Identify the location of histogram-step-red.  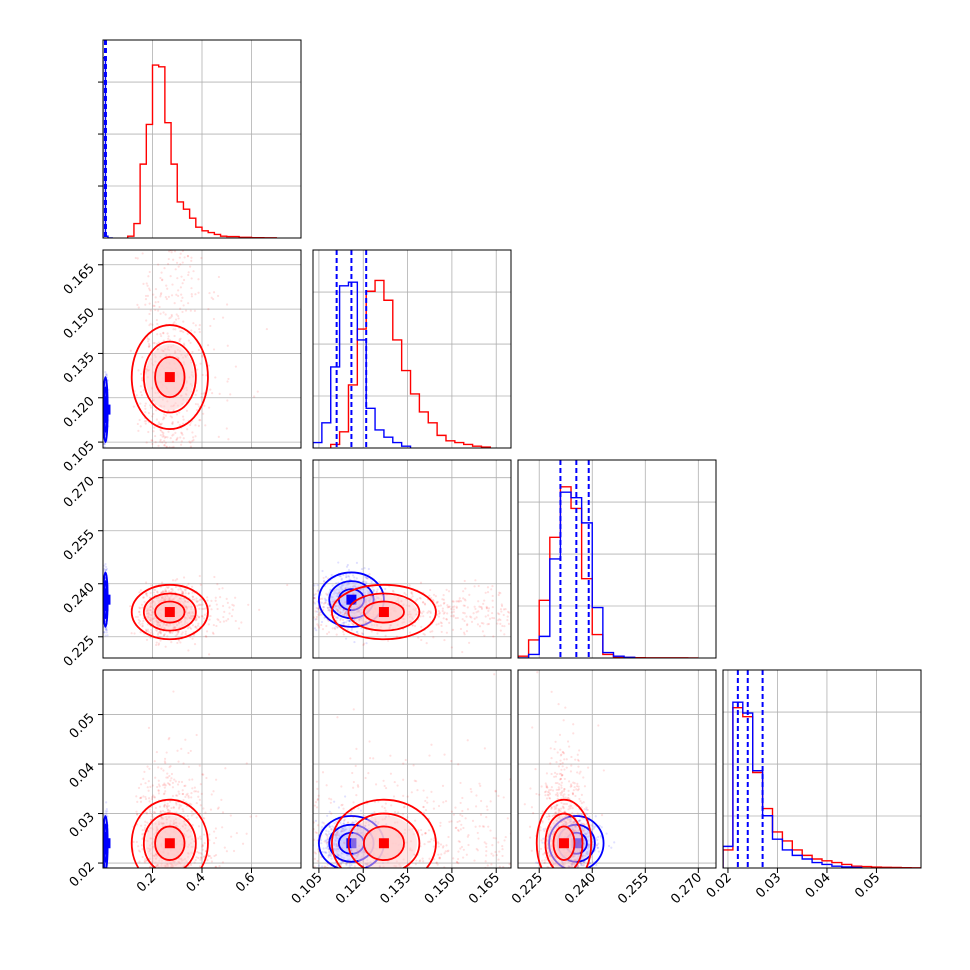
(202, 151).